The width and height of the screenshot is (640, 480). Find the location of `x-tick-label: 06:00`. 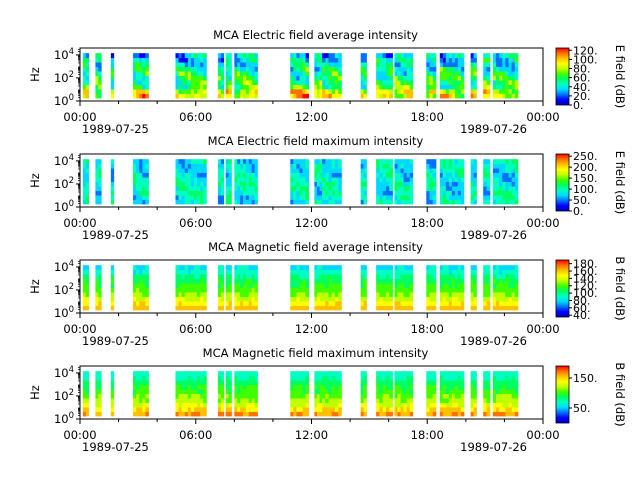

x-tick-label: 06:00 is located at coordinates (195, 435).